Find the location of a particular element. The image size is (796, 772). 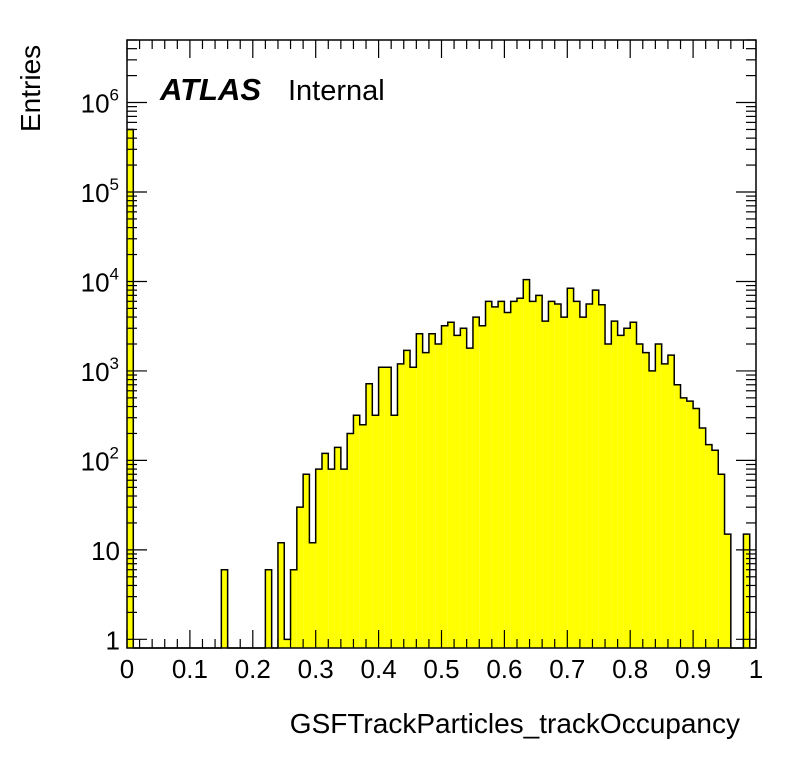

x-tick-label: 0.6 is located at coordinates (504, 669).